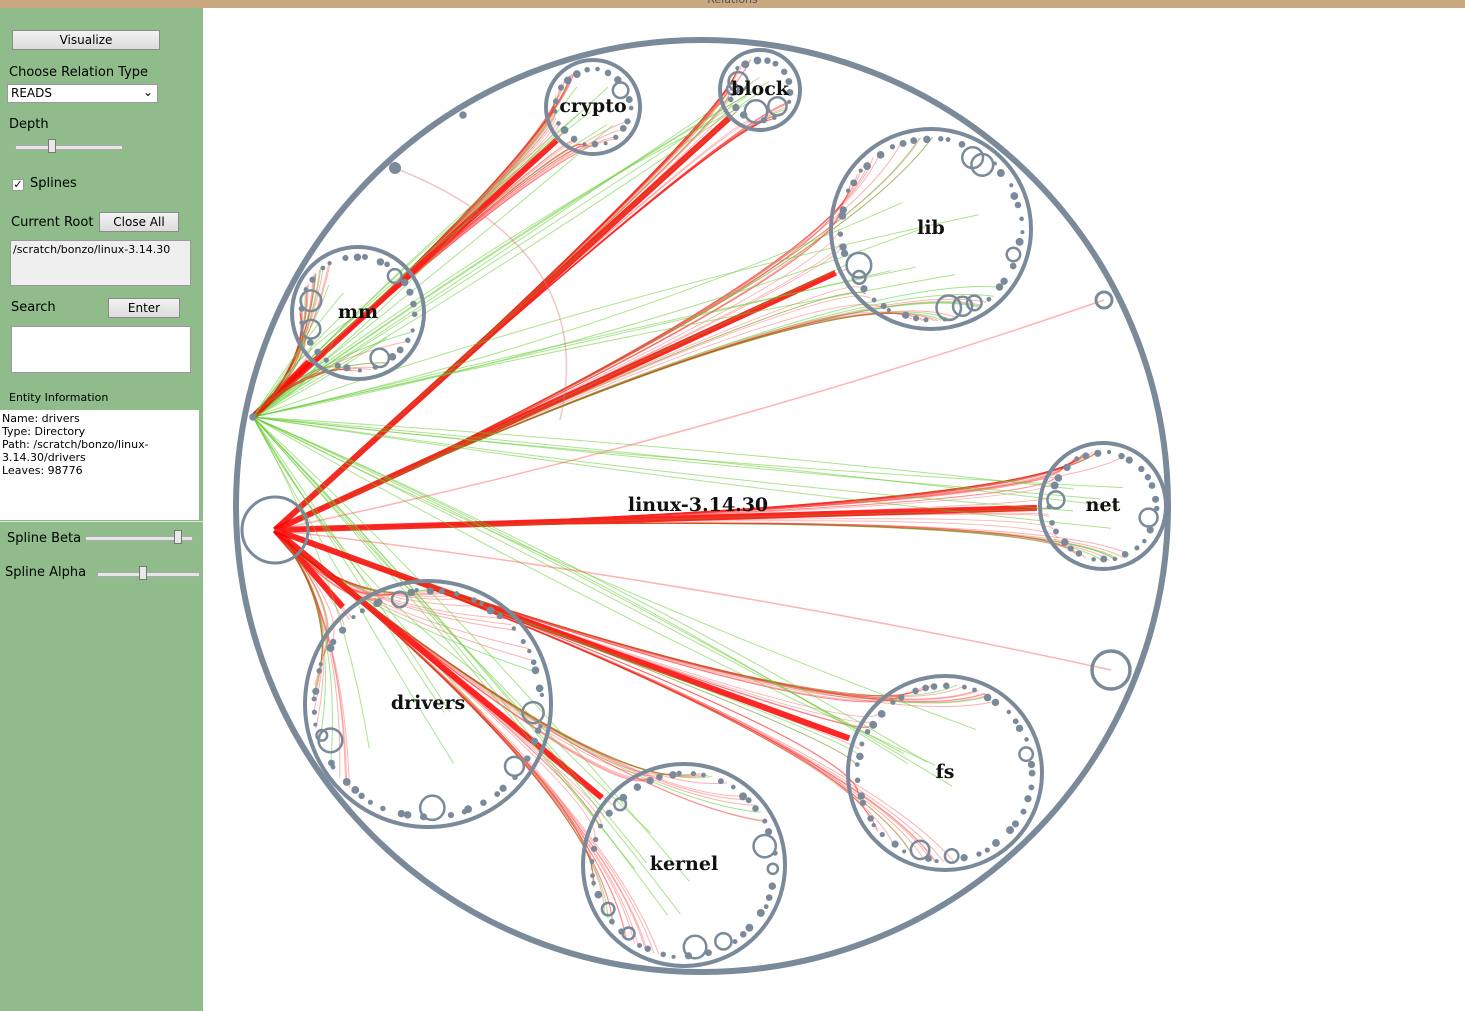 The width and height of the screenshot is (1465, 1011). Describe the element at coordinates (33, 307) in the screenshot. I see `search-label: Search` at that location.